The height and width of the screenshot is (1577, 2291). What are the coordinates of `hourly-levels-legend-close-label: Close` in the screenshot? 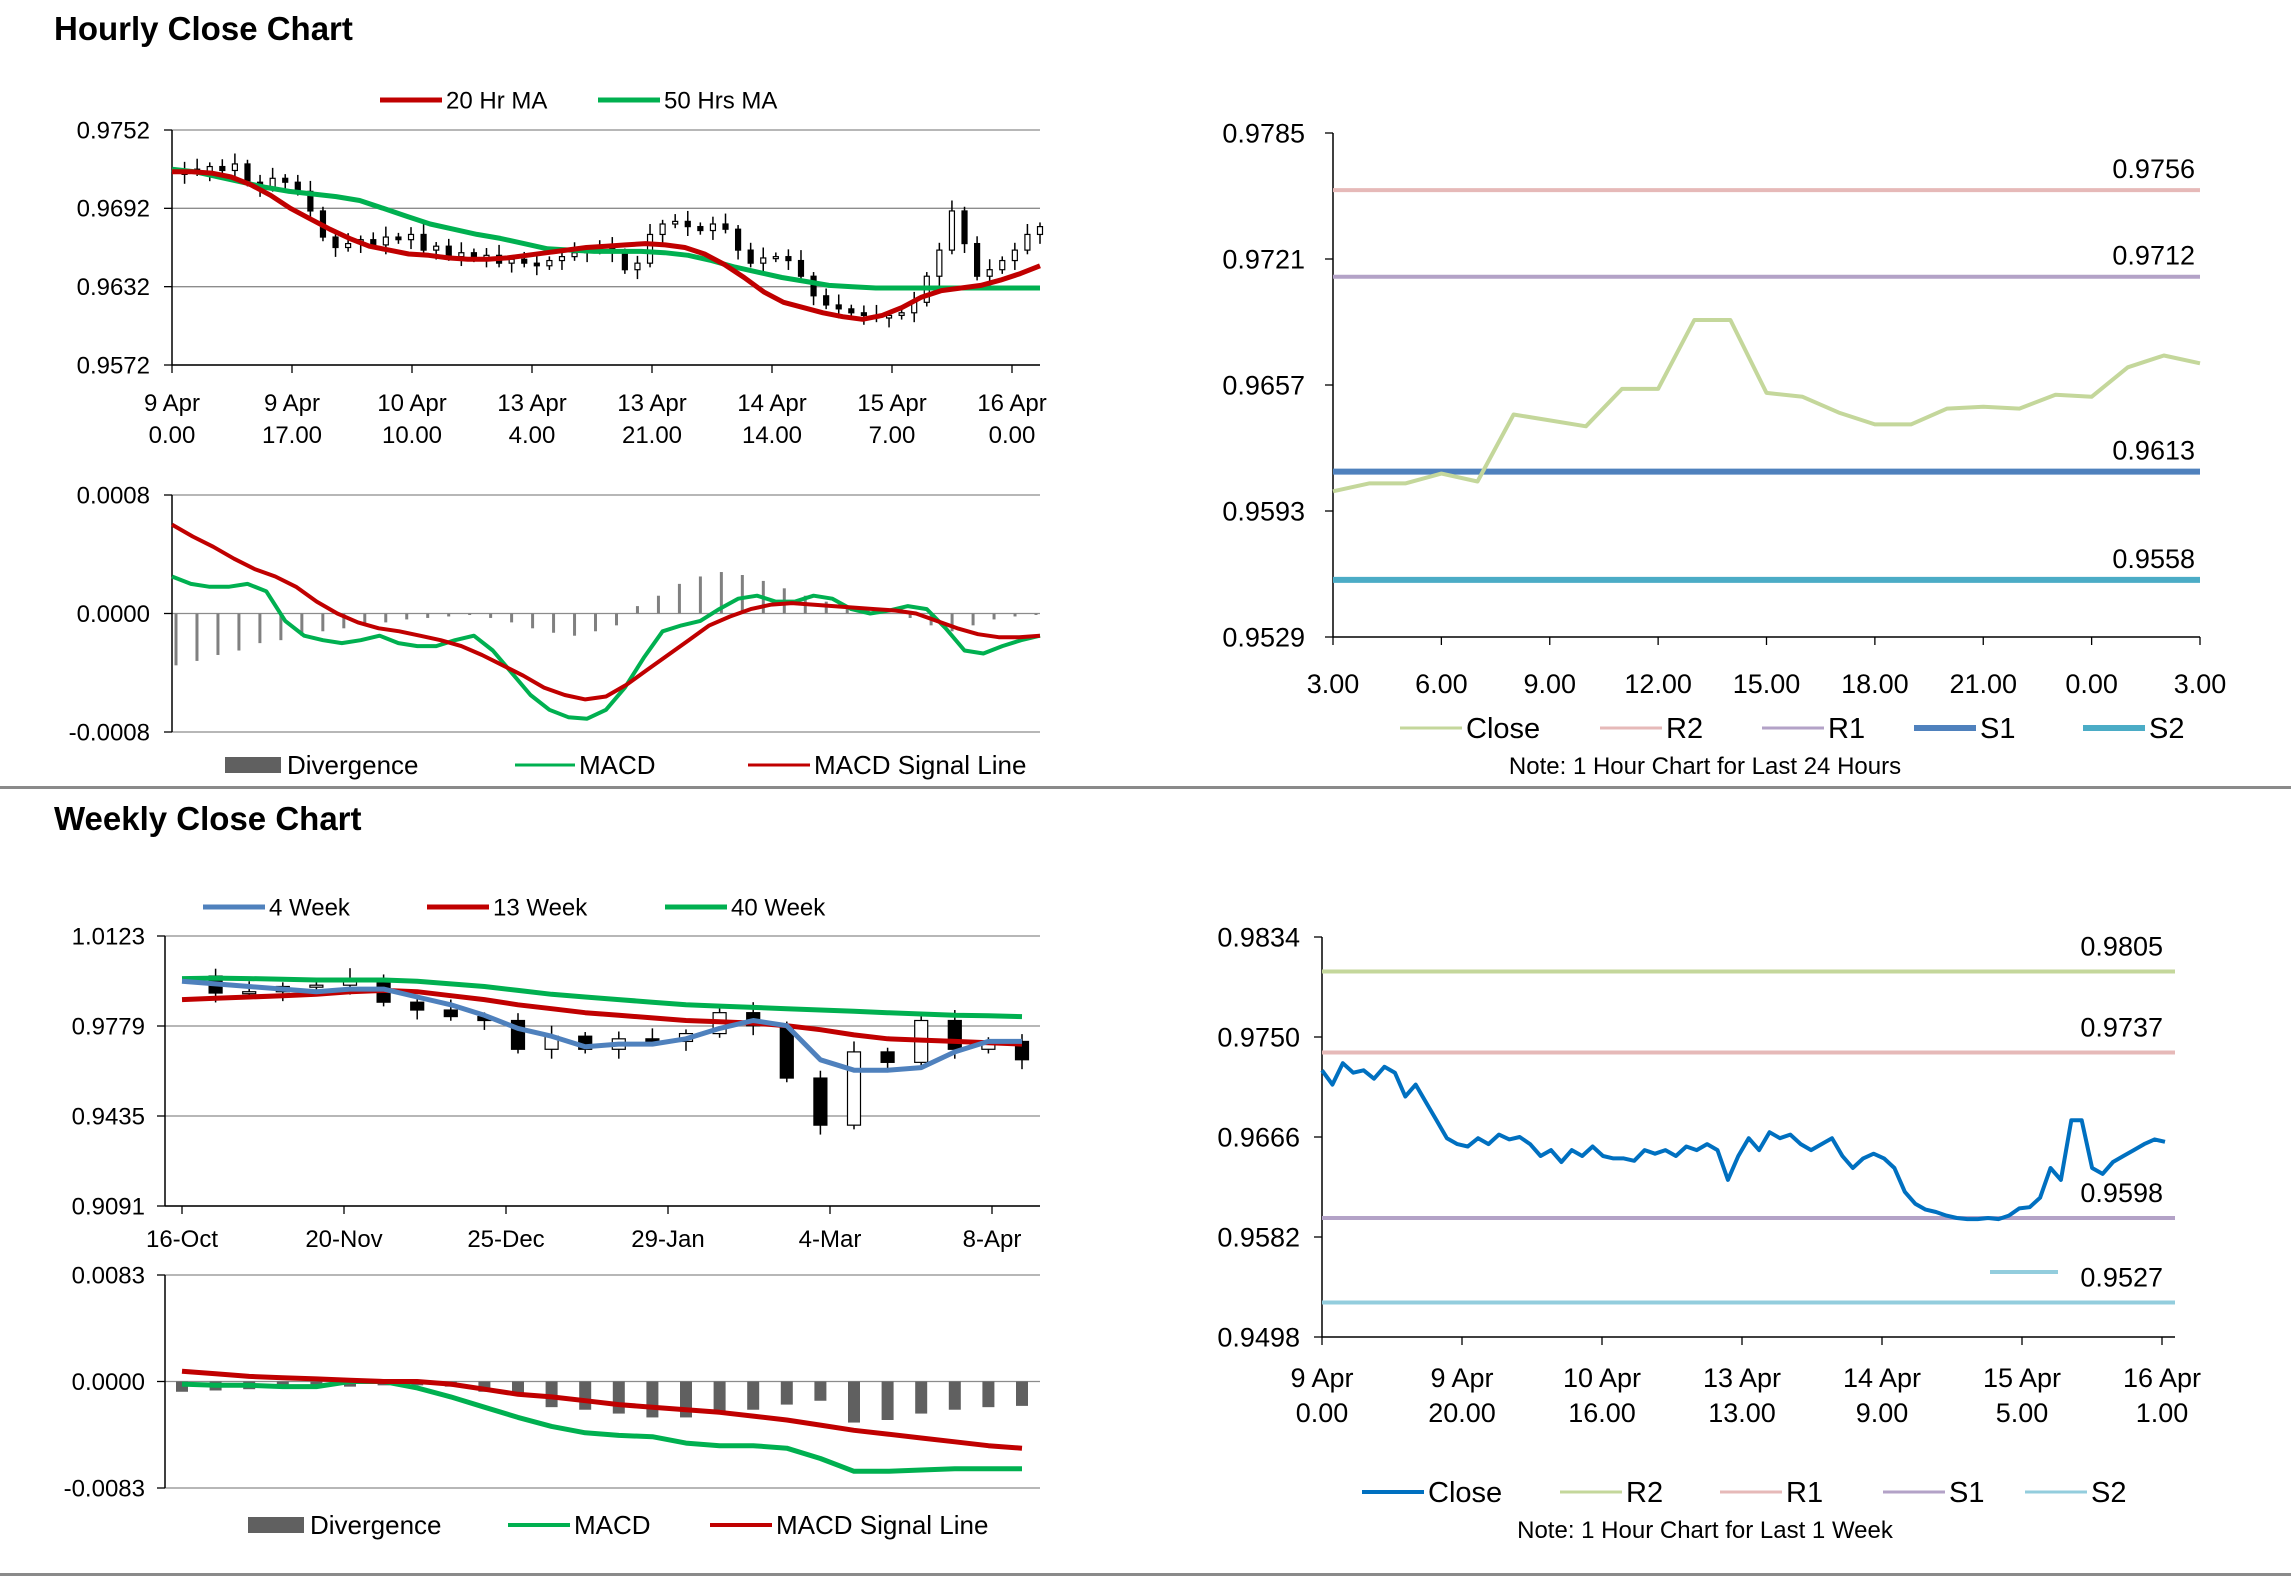 It's located at (1503, 729).